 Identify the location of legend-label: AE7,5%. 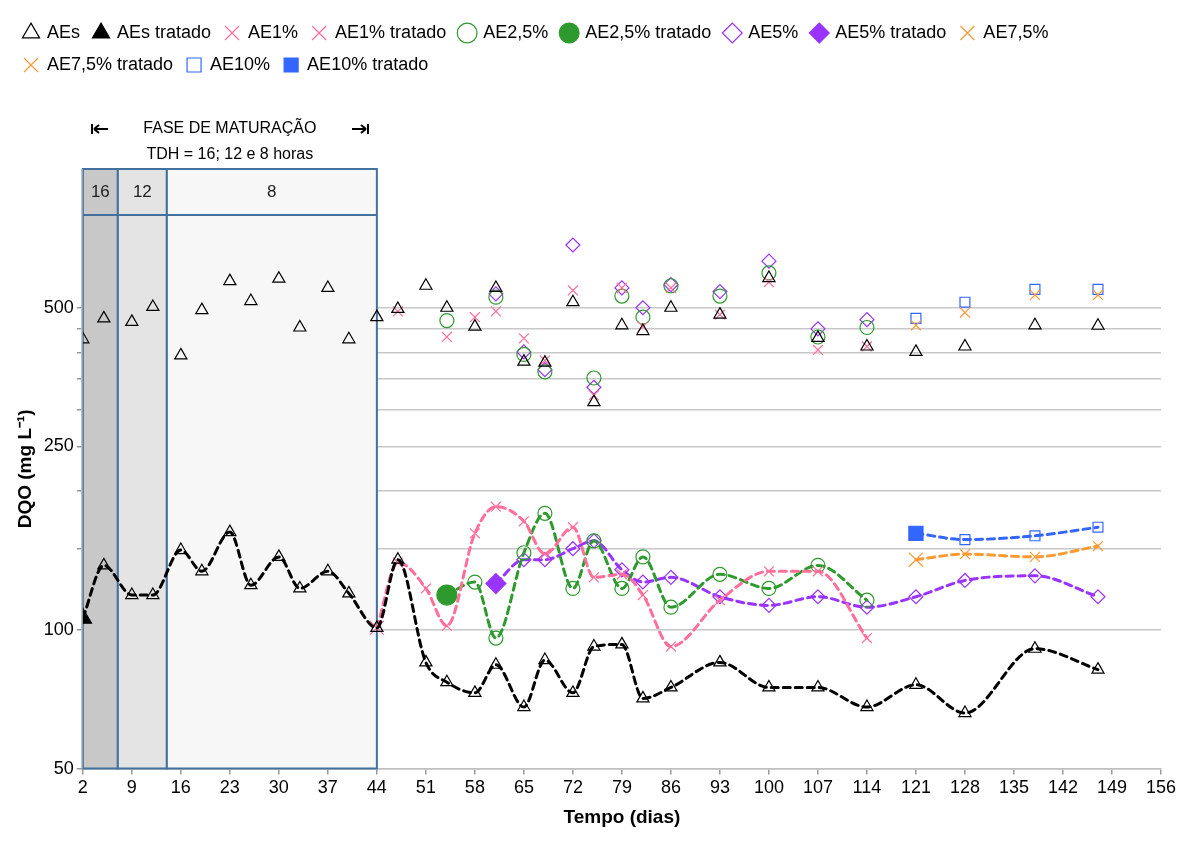
(1016, 31).